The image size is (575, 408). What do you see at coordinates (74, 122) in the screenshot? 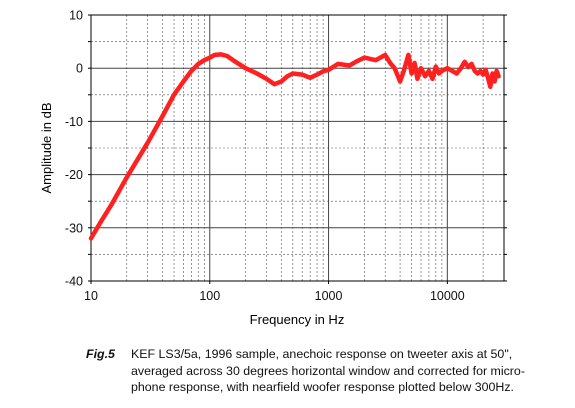
I see `y-tick-label: -10` at bounding box center [74, 122].